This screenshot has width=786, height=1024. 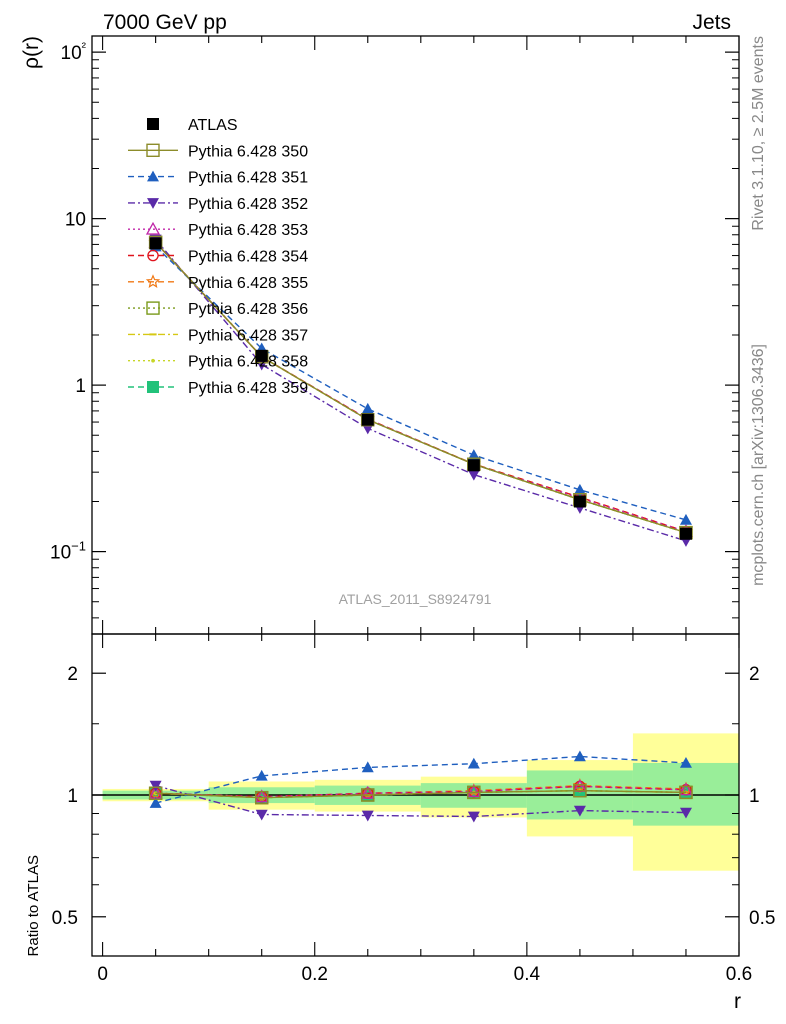 I want to click on legend-entry-label: Pythia 6.428 358, so click(x=248, y=362).